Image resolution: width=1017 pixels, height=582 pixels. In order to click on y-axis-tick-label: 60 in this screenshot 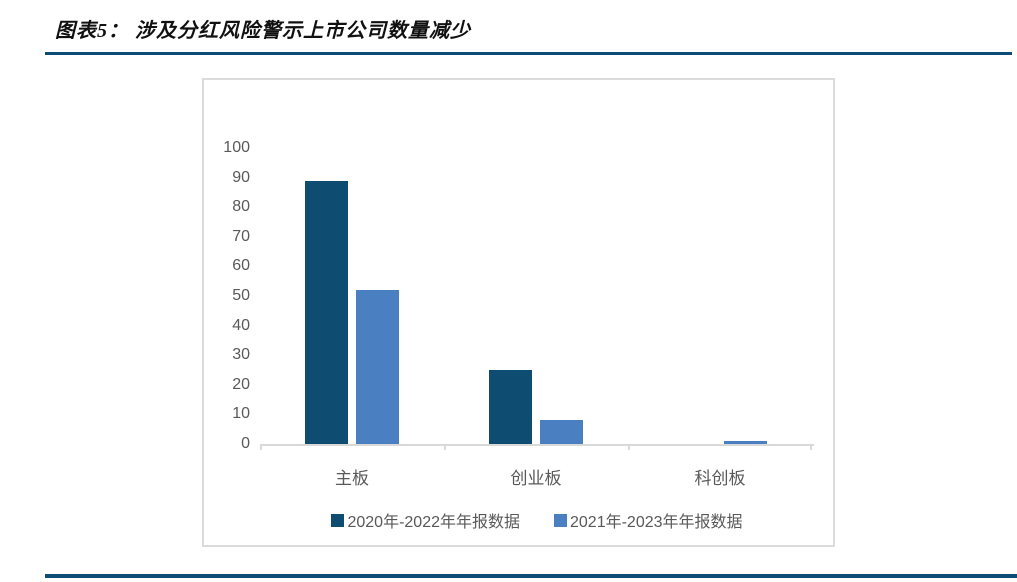, I will do `click(241, 266)`.